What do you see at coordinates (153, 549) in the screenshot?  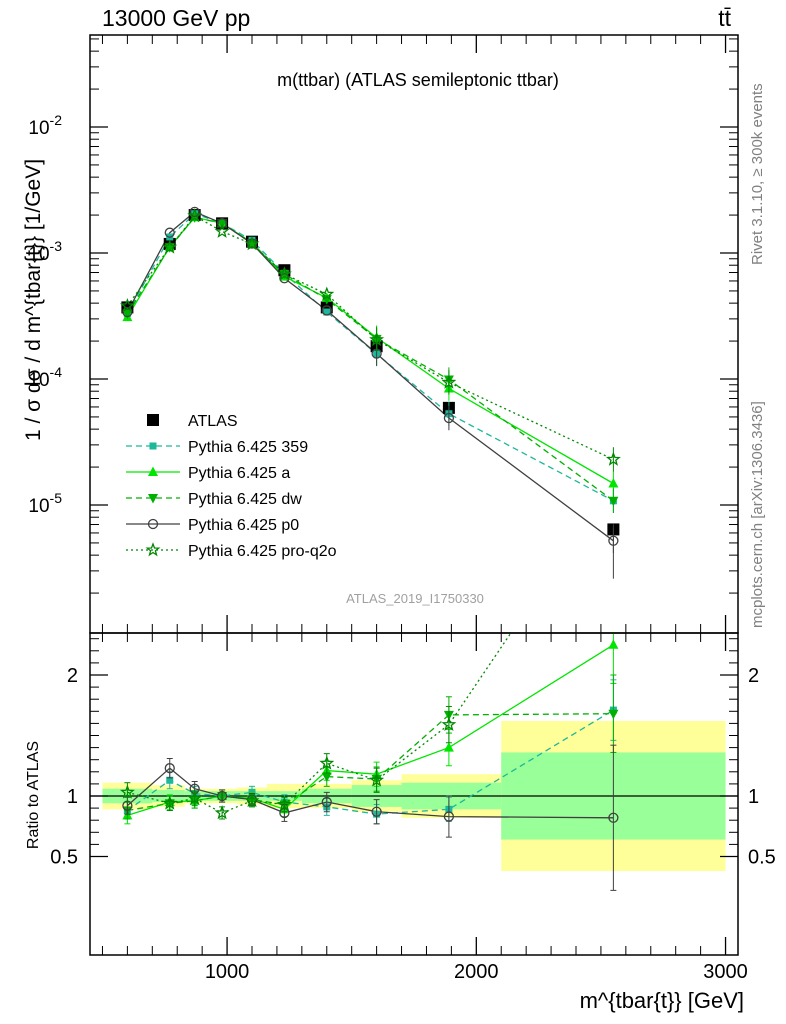 I see `legend-marker-pythia-6-425-pro-q2o` at bounding box center [153, 549].